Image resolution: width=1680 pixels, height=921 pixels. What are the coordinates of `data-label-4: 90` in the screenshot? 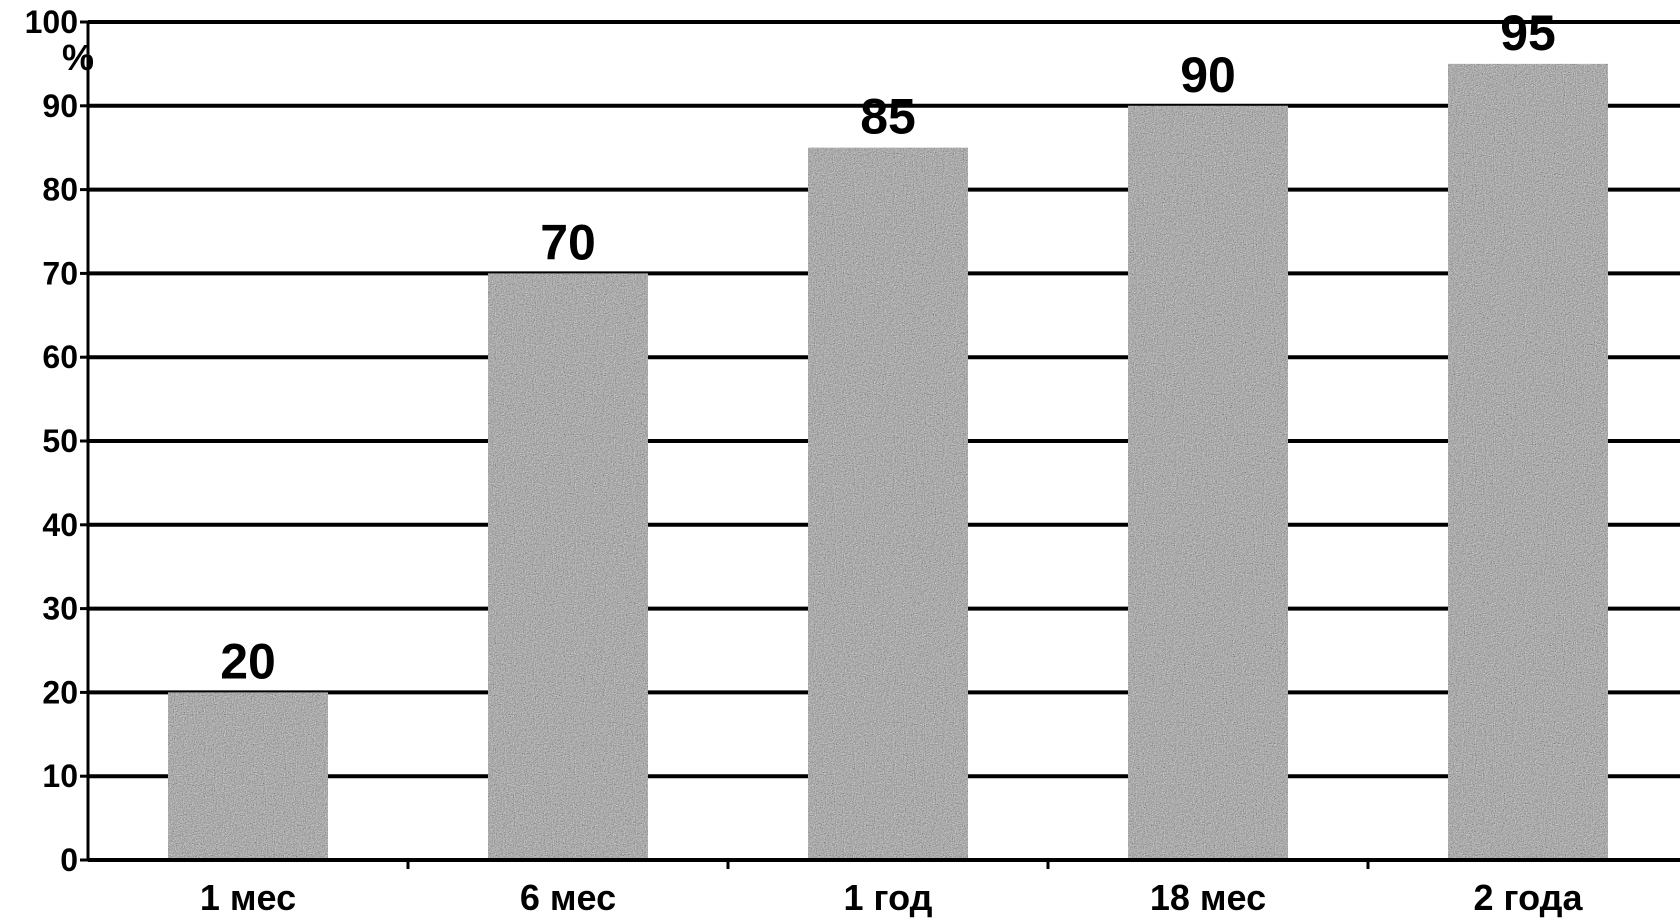 It's located at (1208, 75).